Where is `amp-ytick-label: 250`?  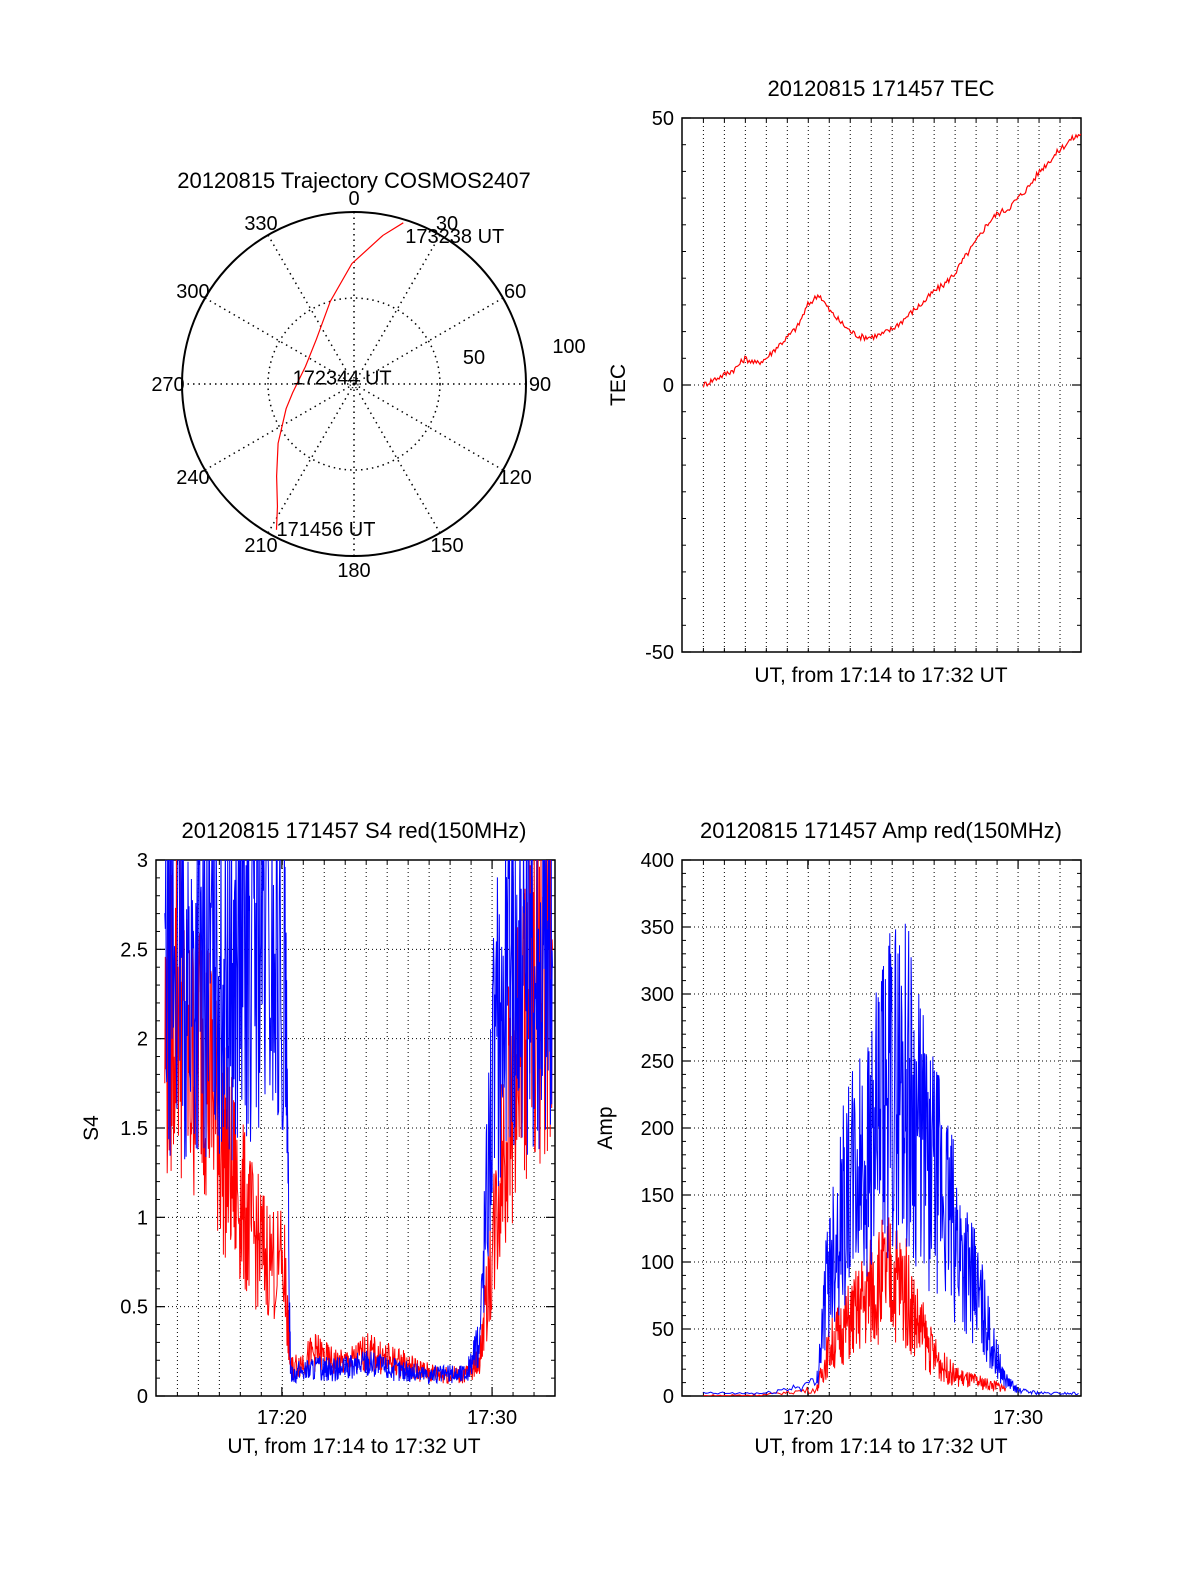
amp-ytick-label: 250 is located at coordinates (657, 1062).